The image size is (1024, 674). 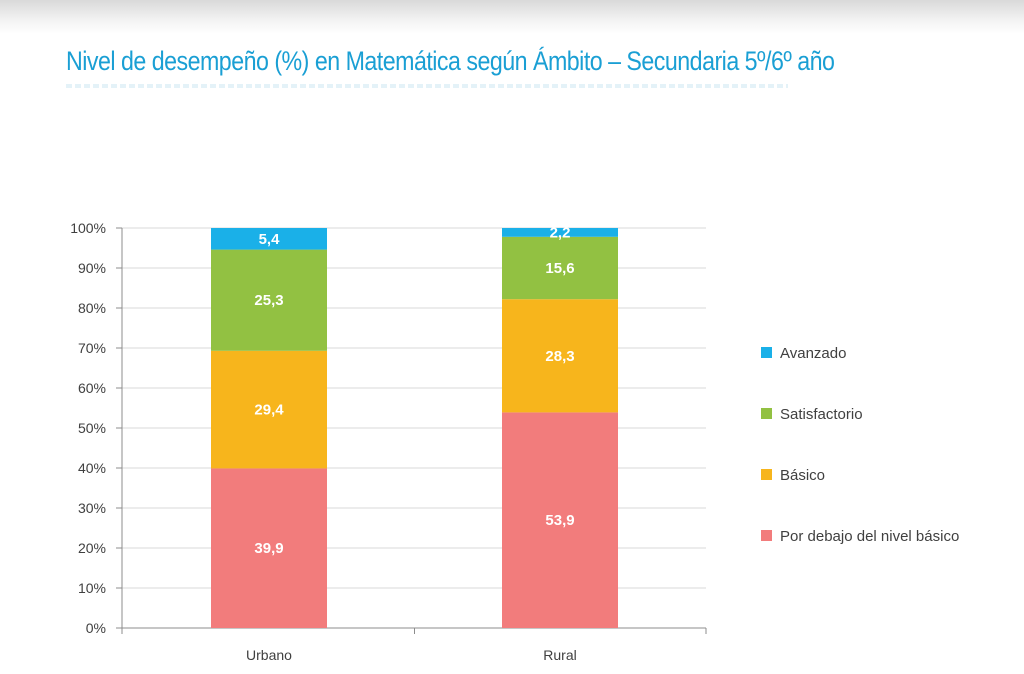 I want to click on legend-item: Avanzado, so click(x=803, y=354).